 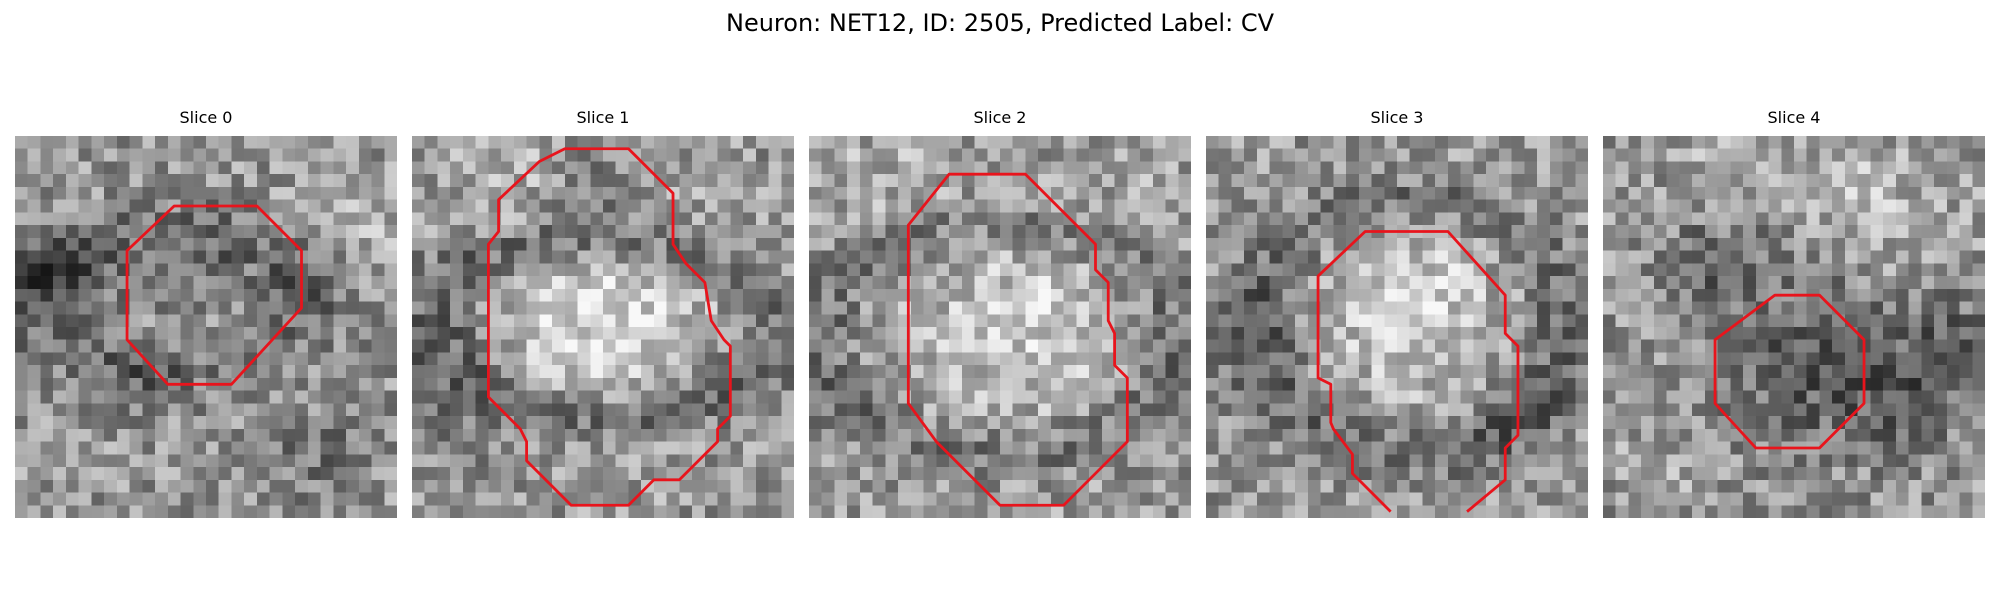 What do you see at coordinates (1794, 117) in the screenshot?
I see `slice-title-4: Slice 4` at bounding box center [1794, 117].